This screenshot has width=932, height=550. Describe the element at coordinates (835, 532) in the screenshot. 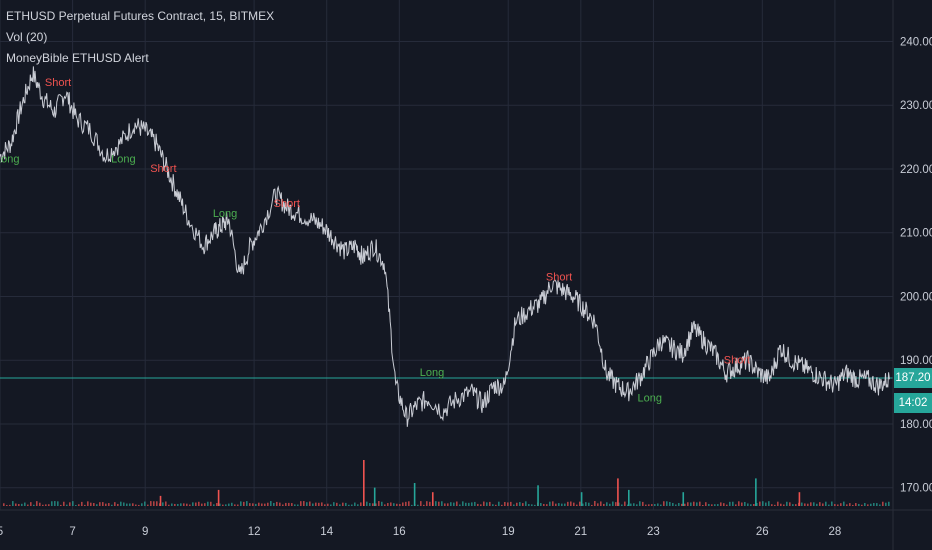

I see `time-axis-tick-label: 28` at that location.